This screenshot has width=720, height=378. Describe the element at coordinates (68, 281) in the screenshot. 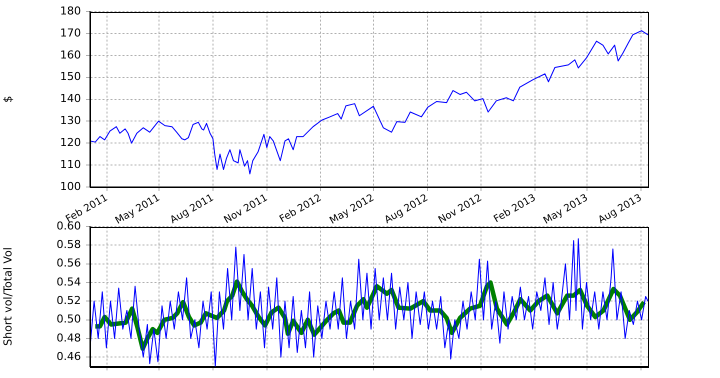

I see `y-tick-label: 0.54` at that location.